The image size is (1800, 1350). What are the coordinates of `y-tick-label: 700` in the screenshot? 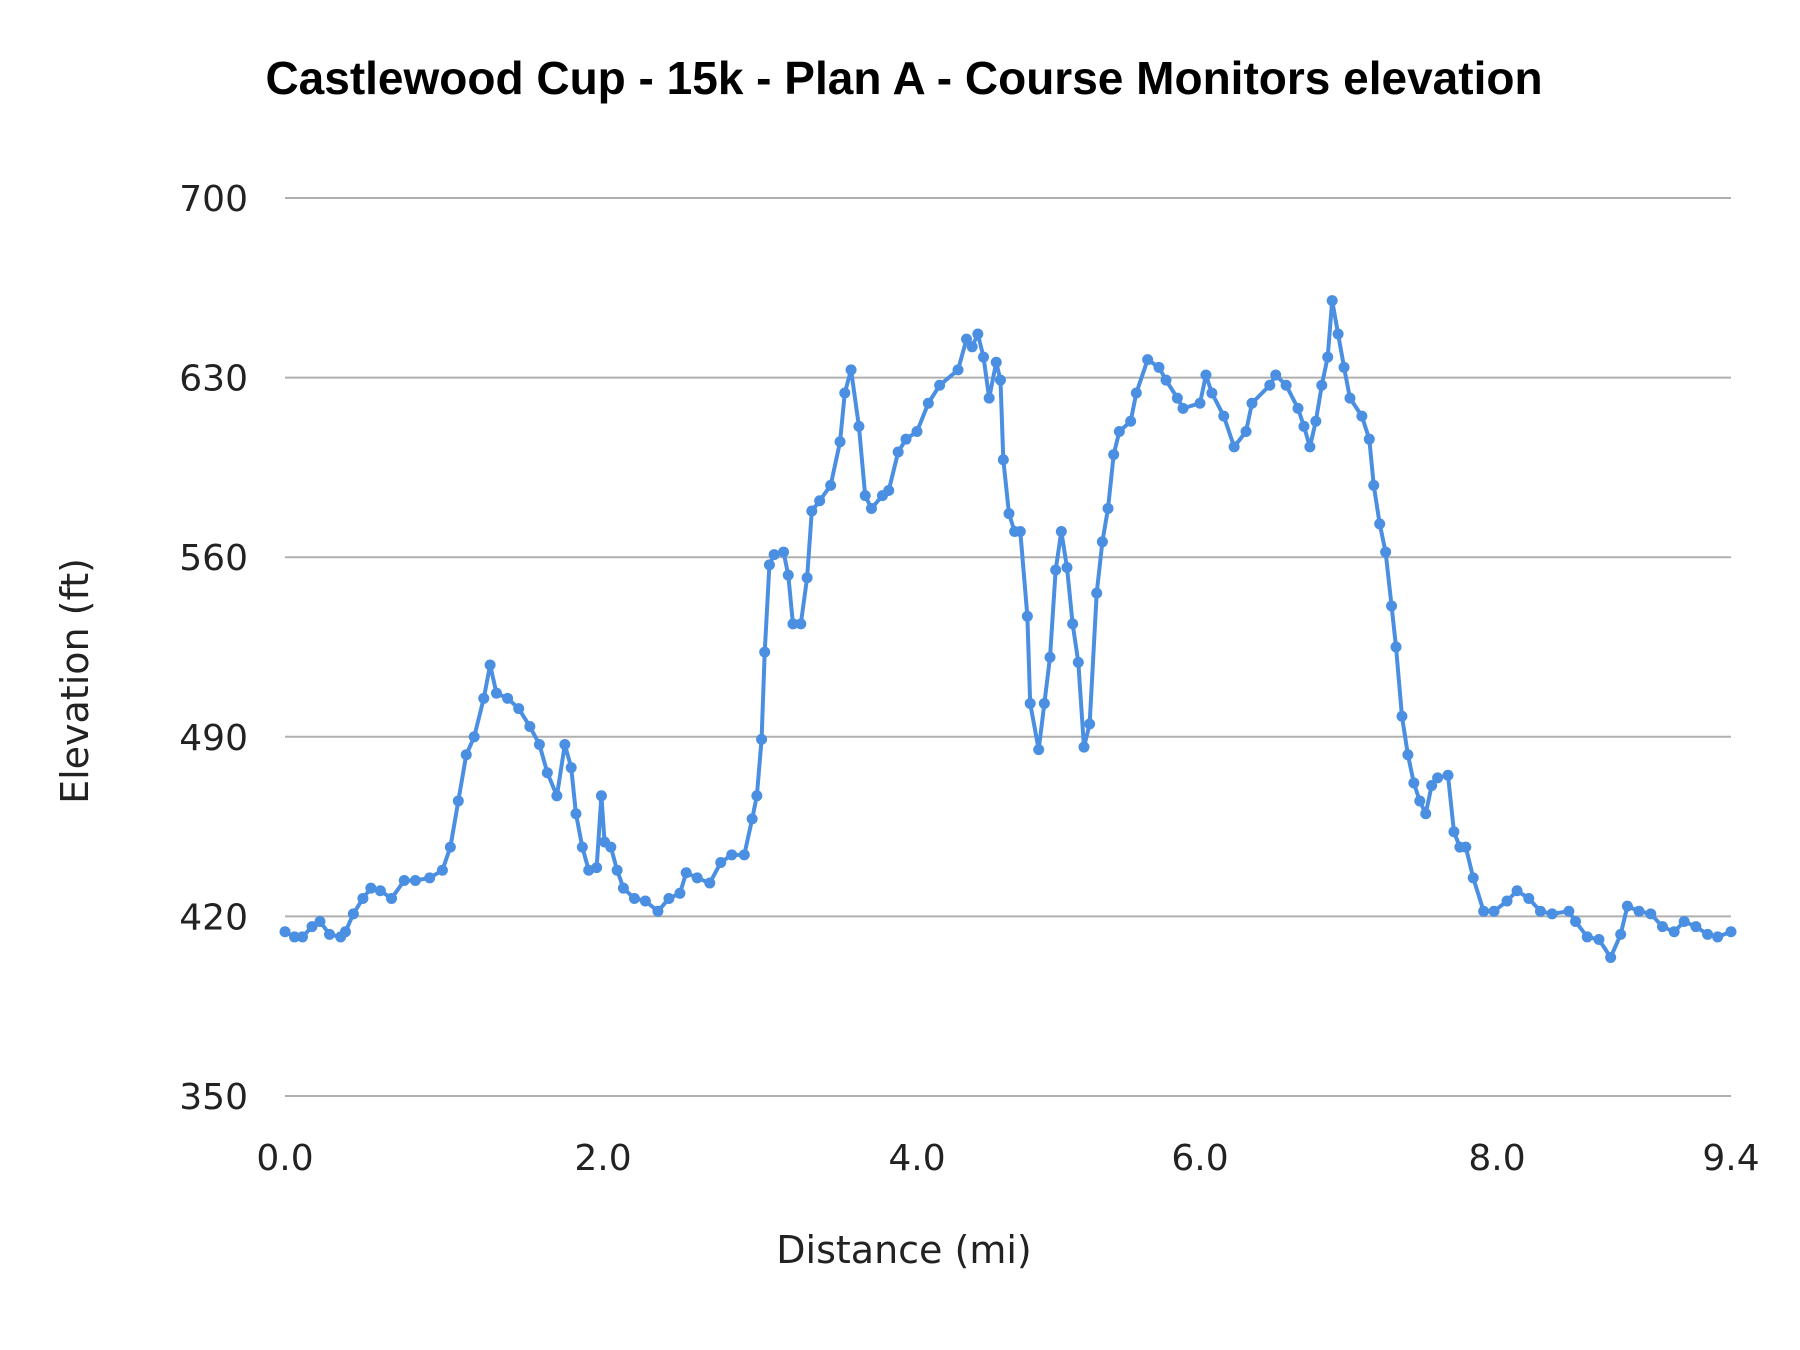 It's located at (213, 199).